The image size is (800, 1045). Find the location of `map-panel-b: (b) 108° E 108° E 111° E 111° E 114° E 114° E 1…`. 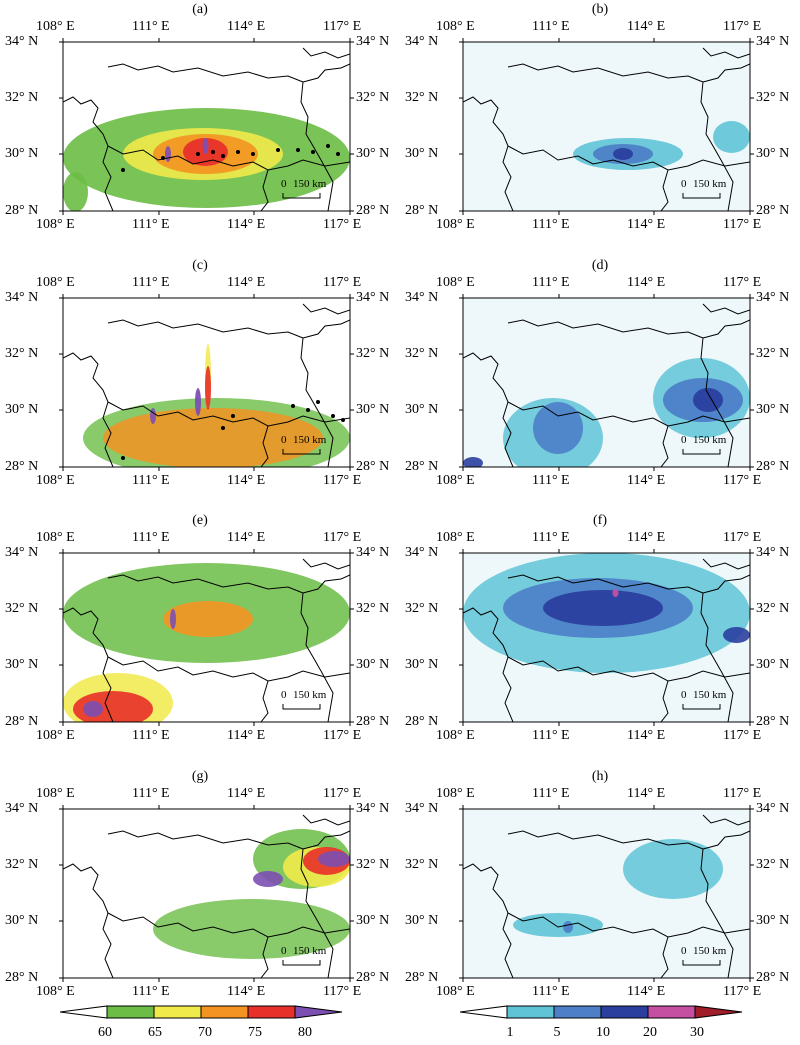

map-panel-b: (b) 108° E 108° E 111° E 111° E 114° E 114° E 1… is located at coordinates (600, 129).